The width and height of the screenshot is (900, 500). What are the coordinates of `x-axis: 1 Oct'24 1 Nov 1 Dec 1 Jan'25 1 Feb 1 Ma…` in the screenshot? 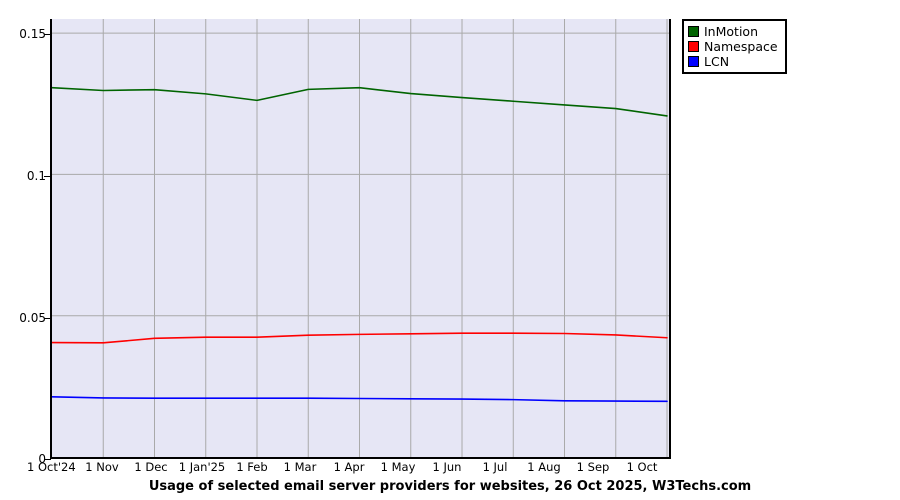 It's located at (450, 469).